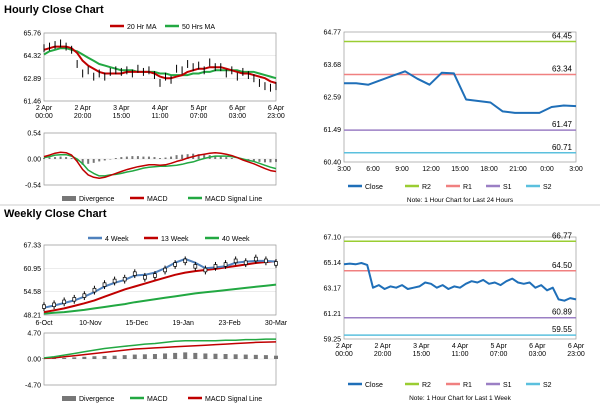 The width and height of the screenshot is (600, 413). Describe the element at coordinates (160, 165) in the screenshot. I see `hourly-macd-line` at that location.